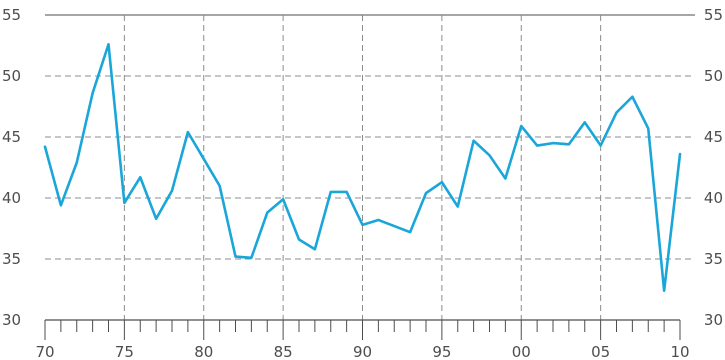  What do you see at coordinates (283, 351) in the screenshot?
I see `x-tick-label: 85` at bounding box center [283, 351].